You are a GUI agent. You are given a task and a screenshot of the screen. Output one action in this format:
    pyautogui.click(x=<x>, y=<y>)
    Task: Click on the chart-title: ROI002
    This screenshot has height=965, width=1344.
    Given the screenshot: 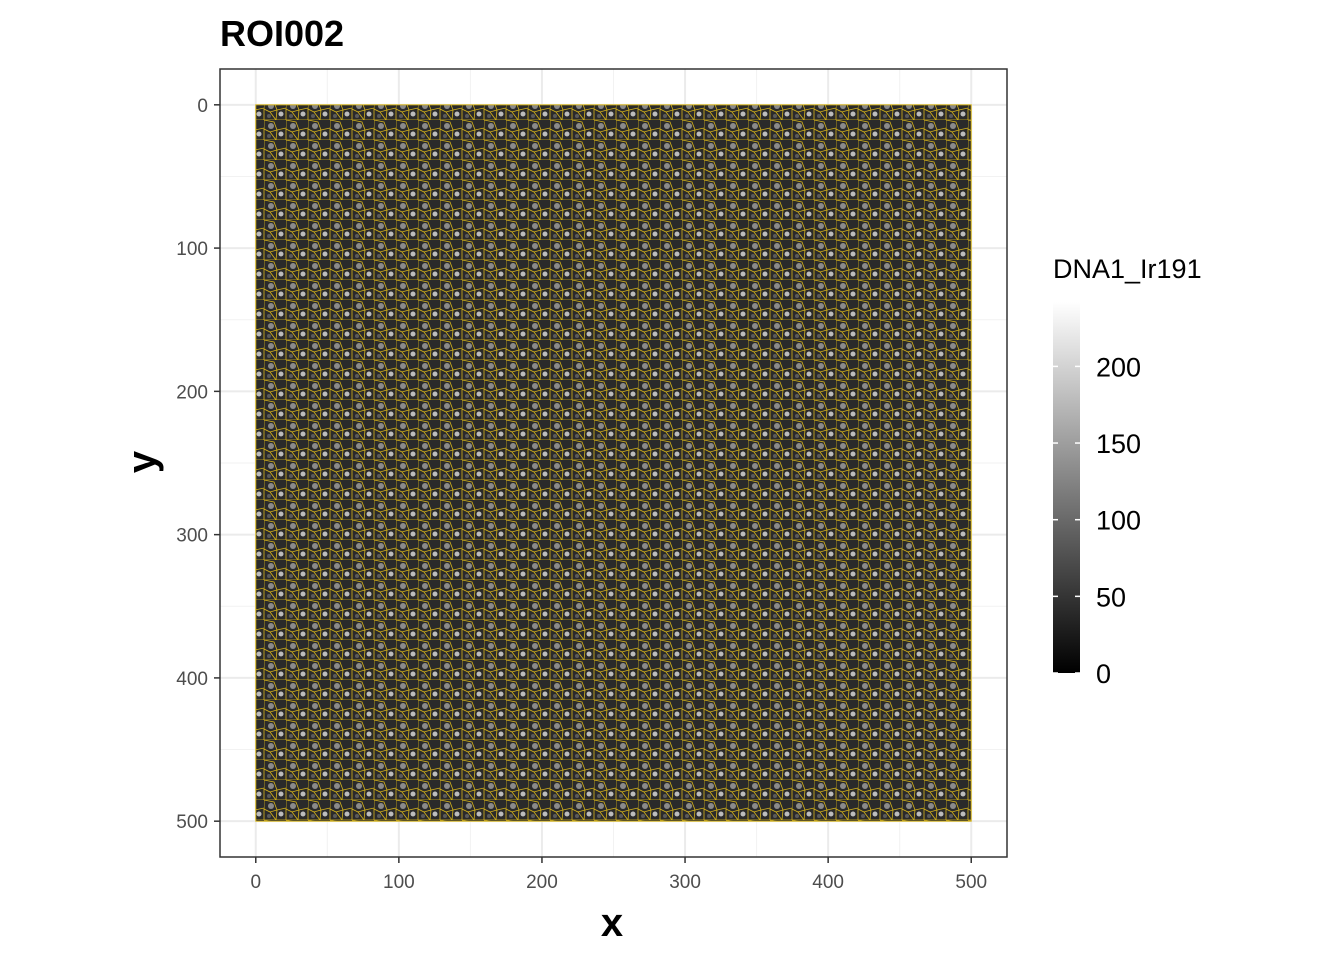 What is the action you would take?
    pyautogui.click(x=282, y=33)
    